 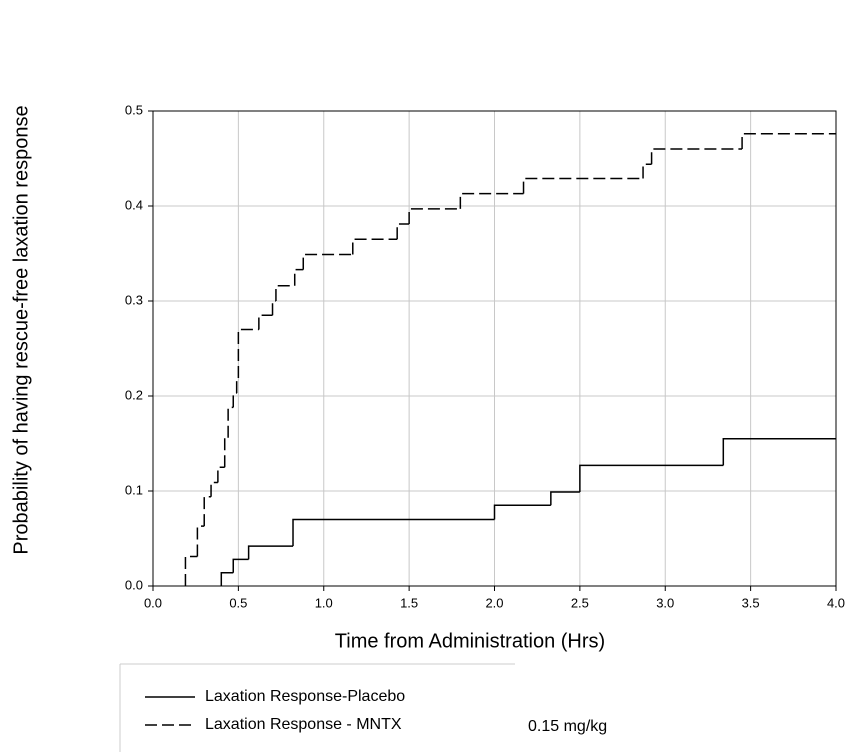 I want to click on y-tick-label: 0.2, so click(x=134, y=394).